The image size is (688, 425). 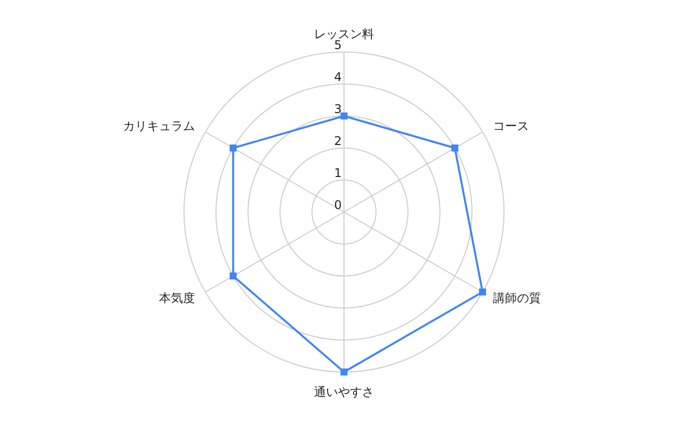 I want to click on y-tick-label: 0, so click(x=338, y=205).